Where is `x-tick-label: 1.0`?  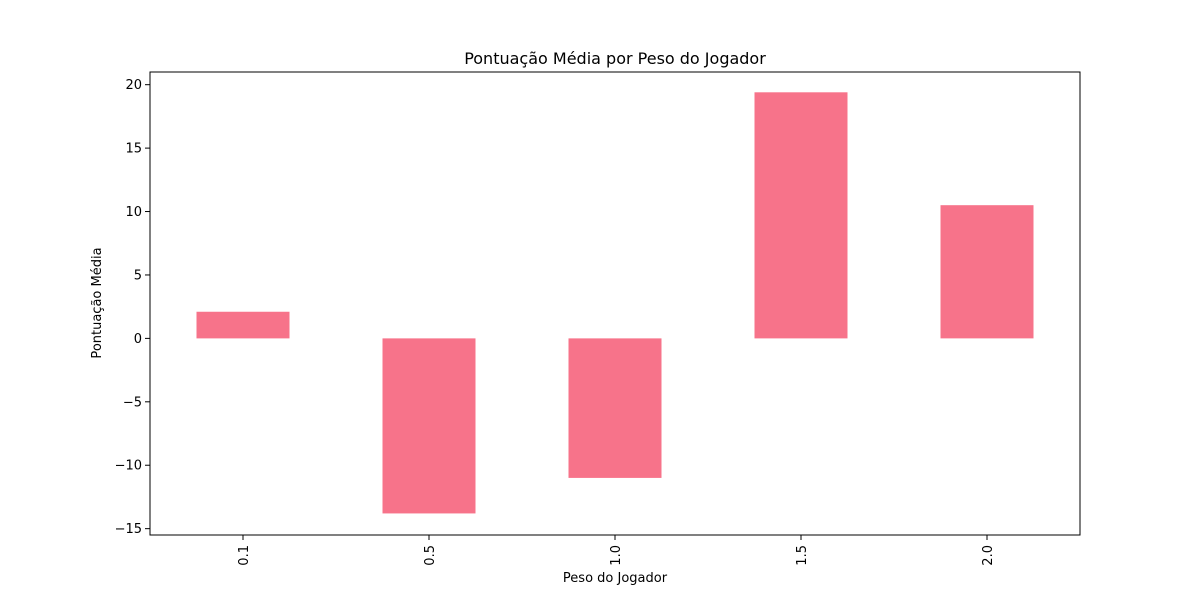
x-tick-label: 1.0 is located at coordinates (616, 555).